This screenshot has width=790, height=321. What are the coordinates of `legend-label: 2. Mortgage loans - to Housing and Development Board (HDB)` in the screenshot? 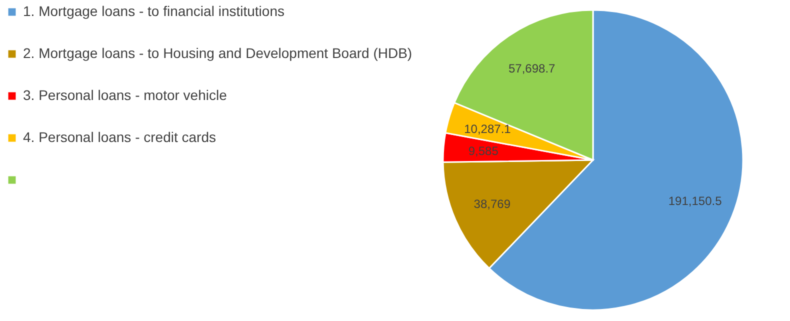 It's located at (217, 53).